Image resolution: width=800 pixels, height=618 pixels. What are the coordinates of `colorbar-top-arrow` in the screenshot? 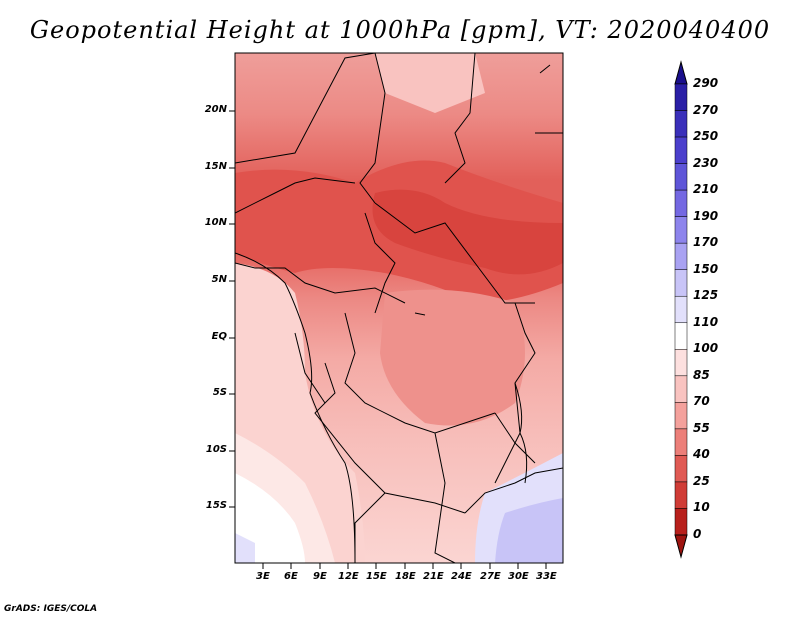 It's located at (681, 72).